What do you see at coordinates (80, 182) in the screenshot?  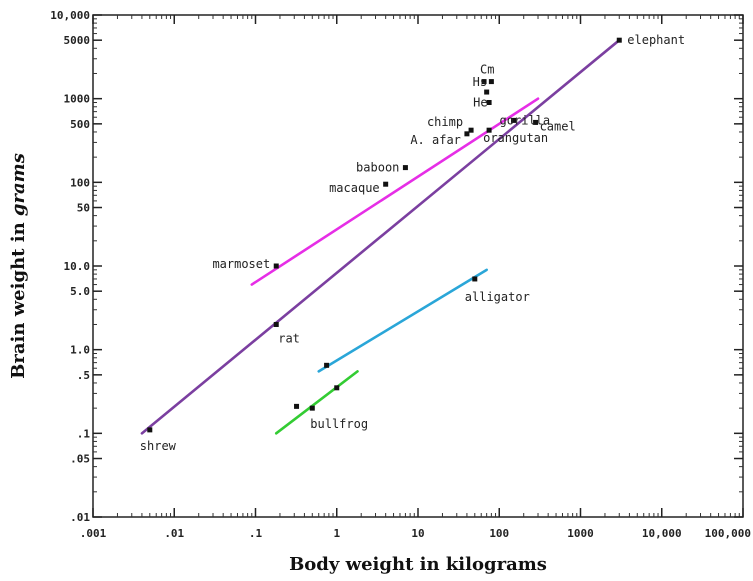 I see `y-tick-label: 100` at bounding box center [80, 182].